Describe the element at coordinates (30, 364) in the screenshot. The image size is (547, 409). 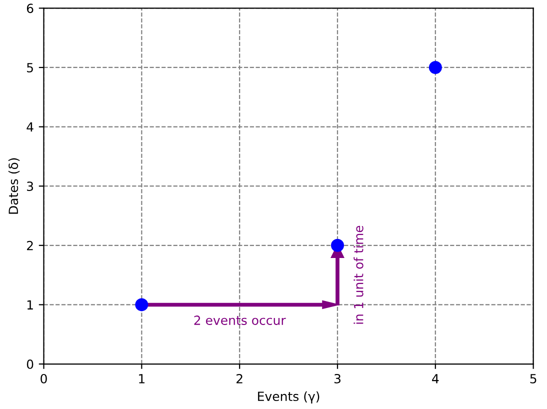
I see `y-tick-label: 0` at that location.